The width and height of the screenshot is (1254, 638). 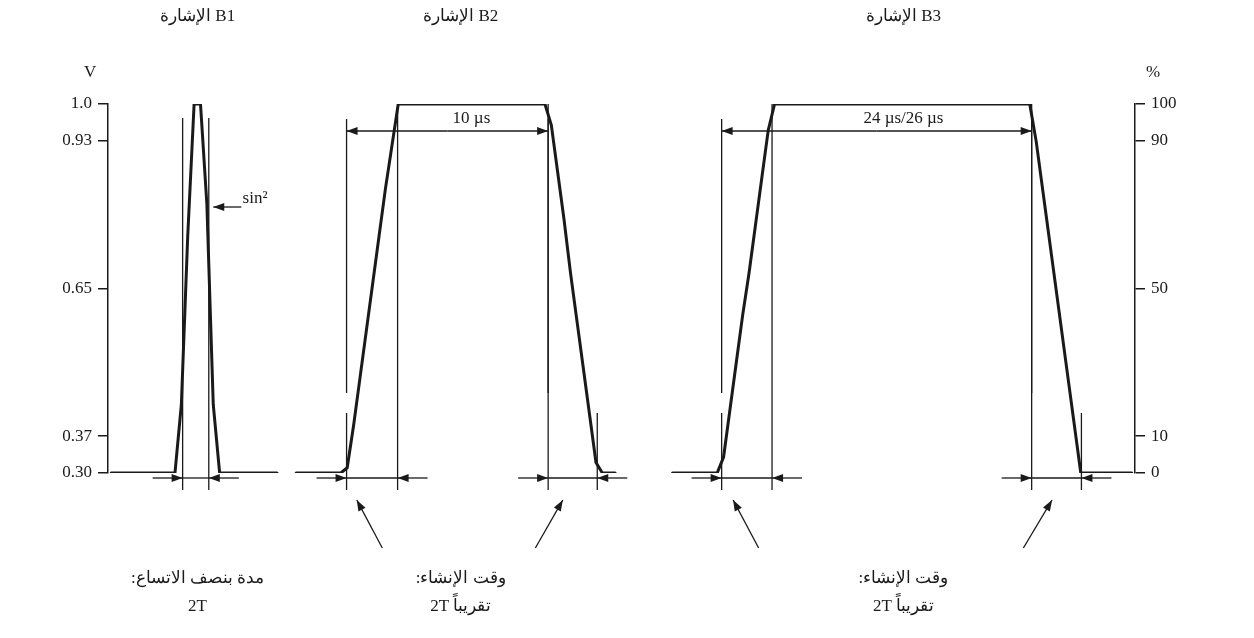 What do you see at coordinates (198, 16) in the screenshot?
I see `text: الإشارة B1` at bounding box center [198, 16].